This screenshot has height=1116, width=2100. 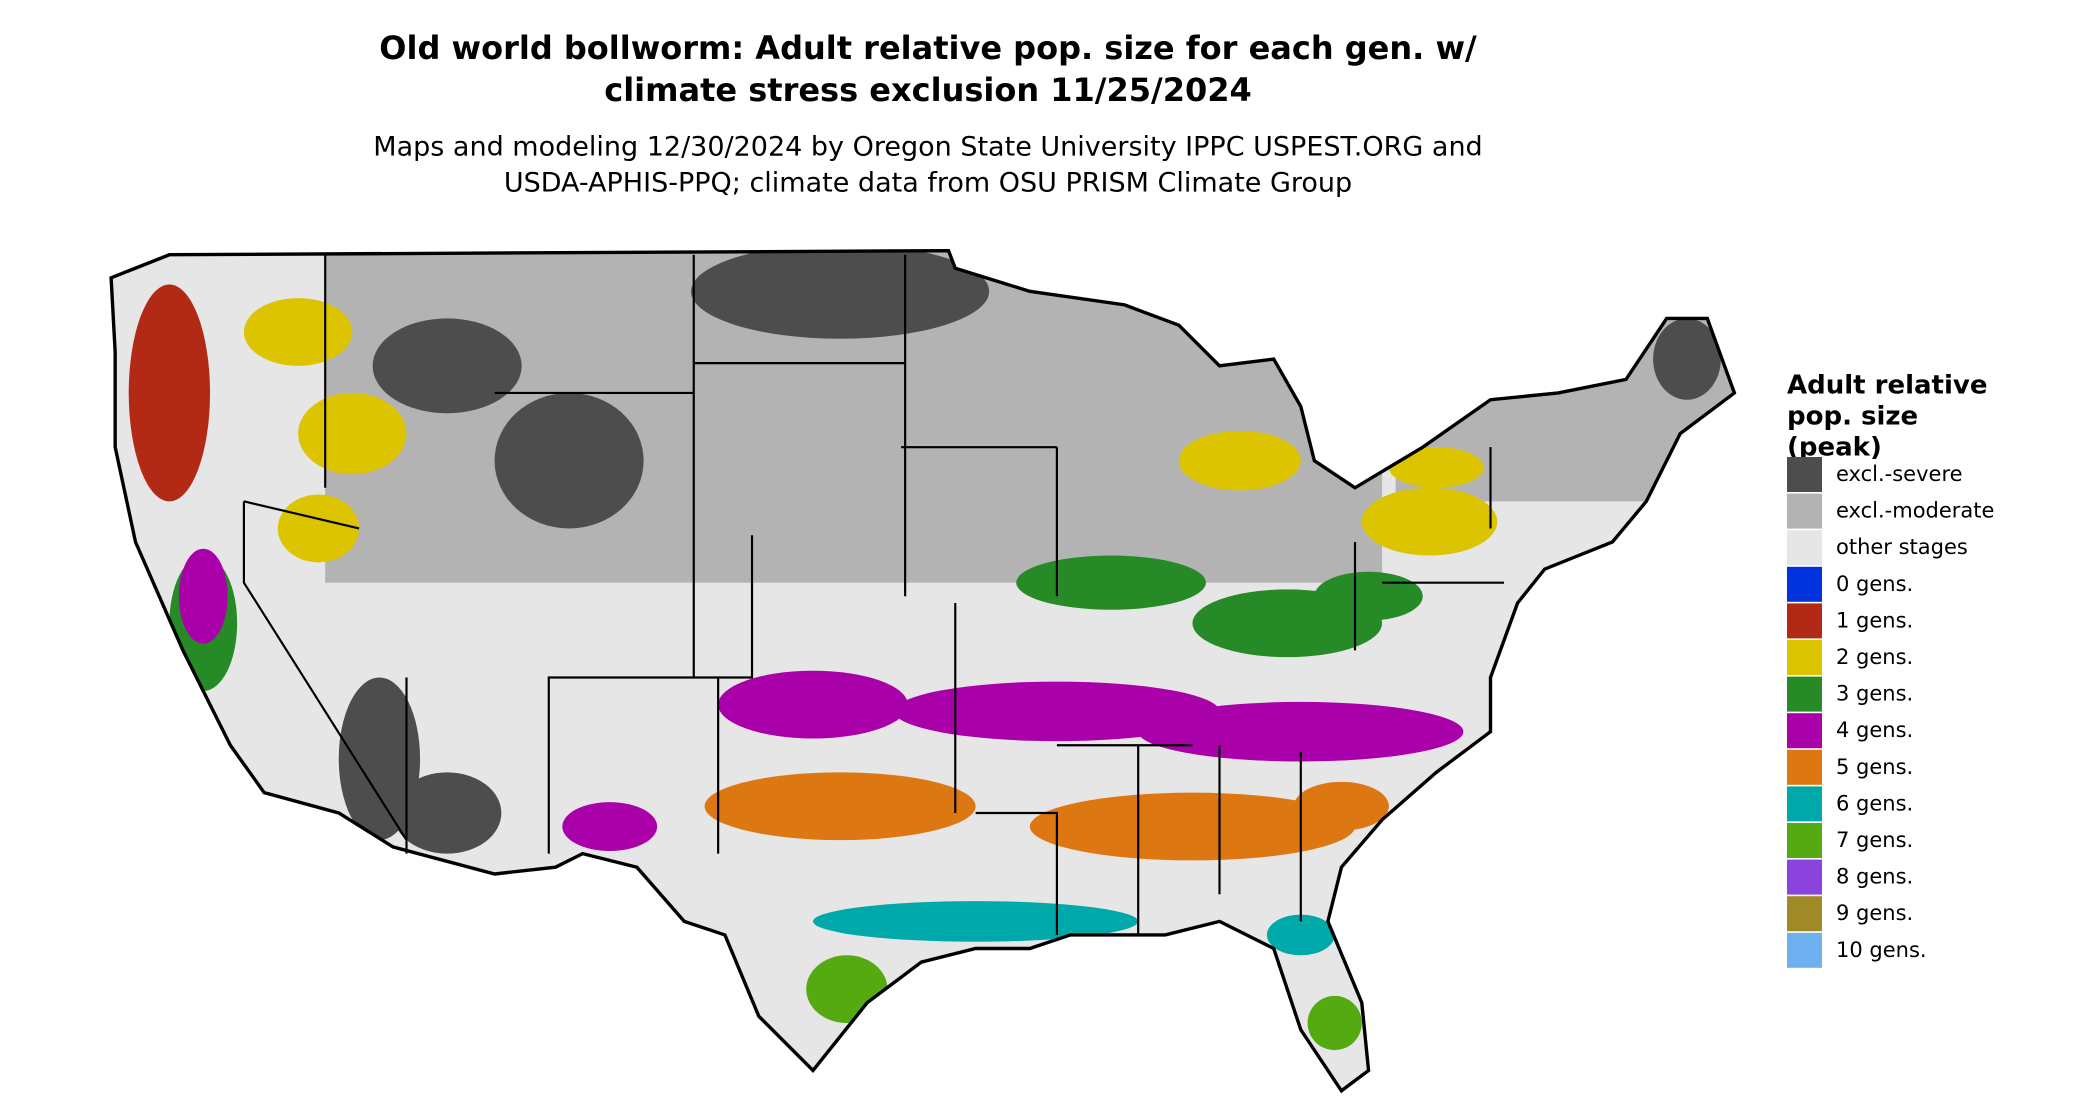 What do you see at coordinates (1915, 511) in the screenshot?
I see `legend-label: excl.-moderate` at bounding box center [1915, 511].